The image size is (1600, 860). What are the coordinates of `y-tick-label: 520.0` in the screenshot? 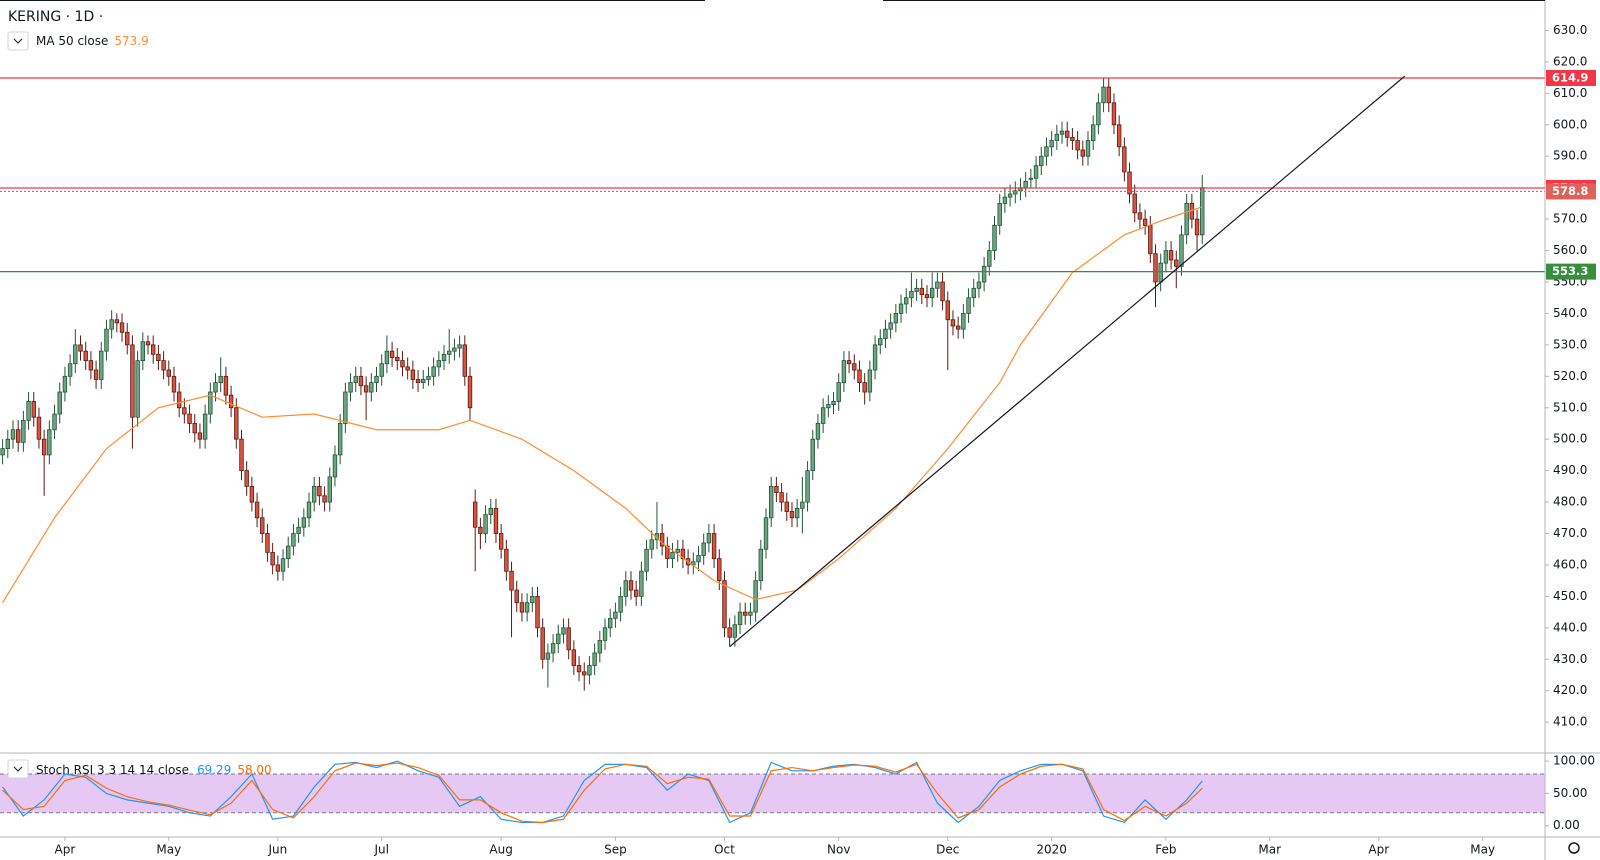 It's located at (1570, 376).